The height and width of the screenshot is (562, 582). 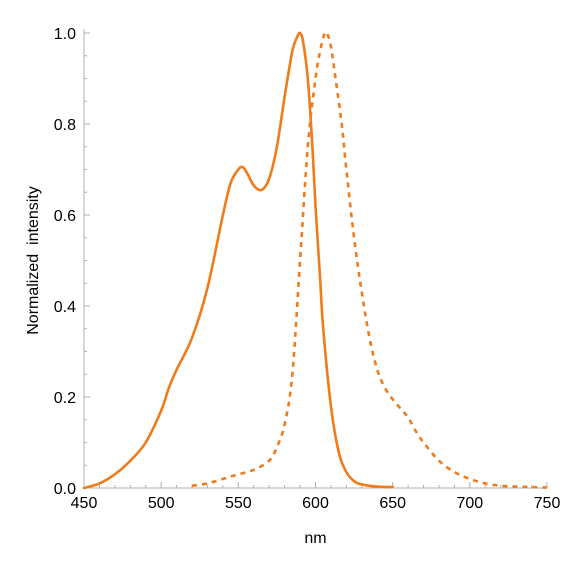 I want to click on x-tick-label: 450, so click(x=84, y=503).